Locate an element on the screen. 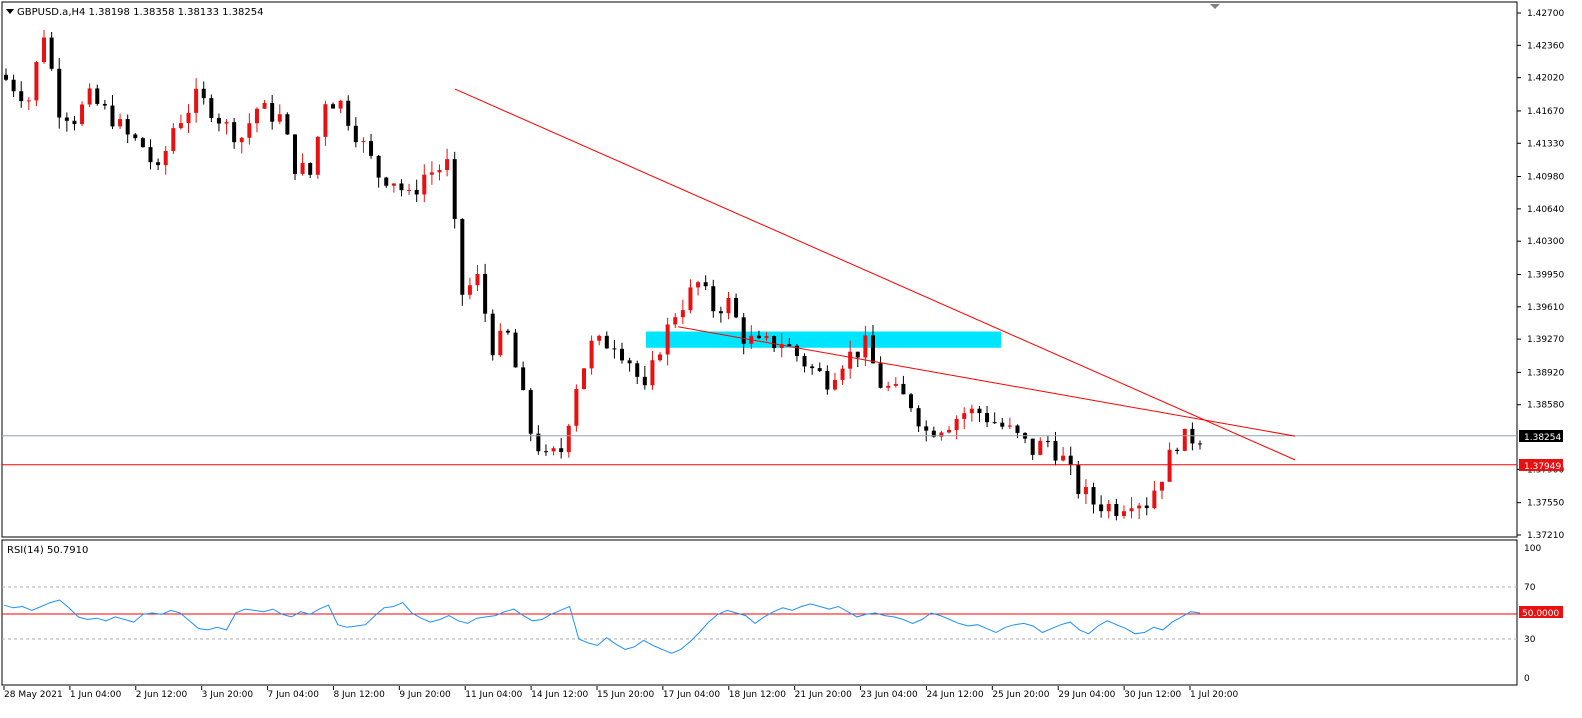  chart-shift-marker is located at coordinates (1215, 6).